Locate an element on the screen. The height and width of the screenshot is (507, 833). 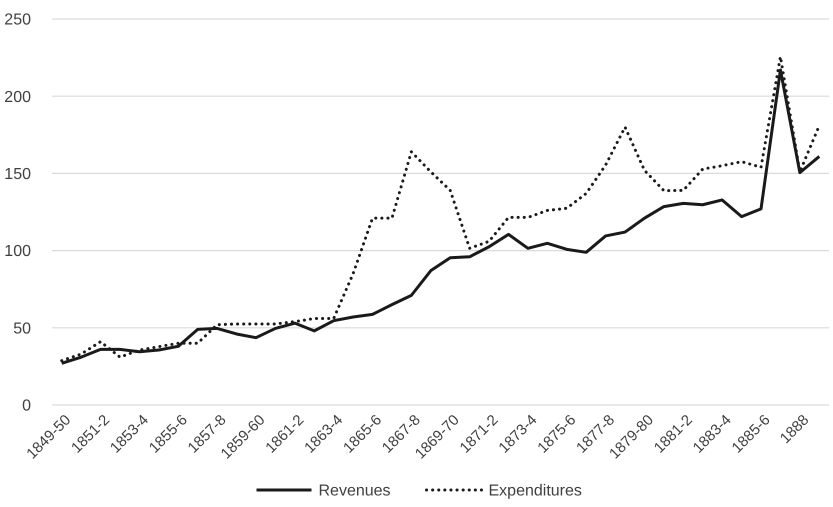
y-tick-label: 200 is located at coordinates (18, 97).